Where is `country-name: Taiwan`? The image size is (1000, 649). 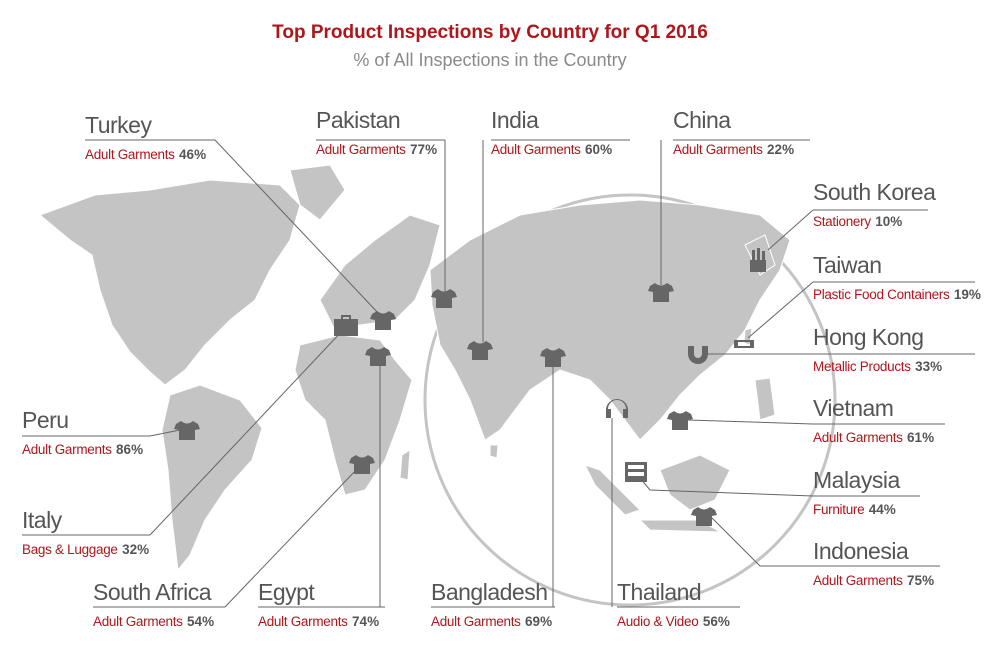
country-name: Taiwan is located at coordinates (847, 265).